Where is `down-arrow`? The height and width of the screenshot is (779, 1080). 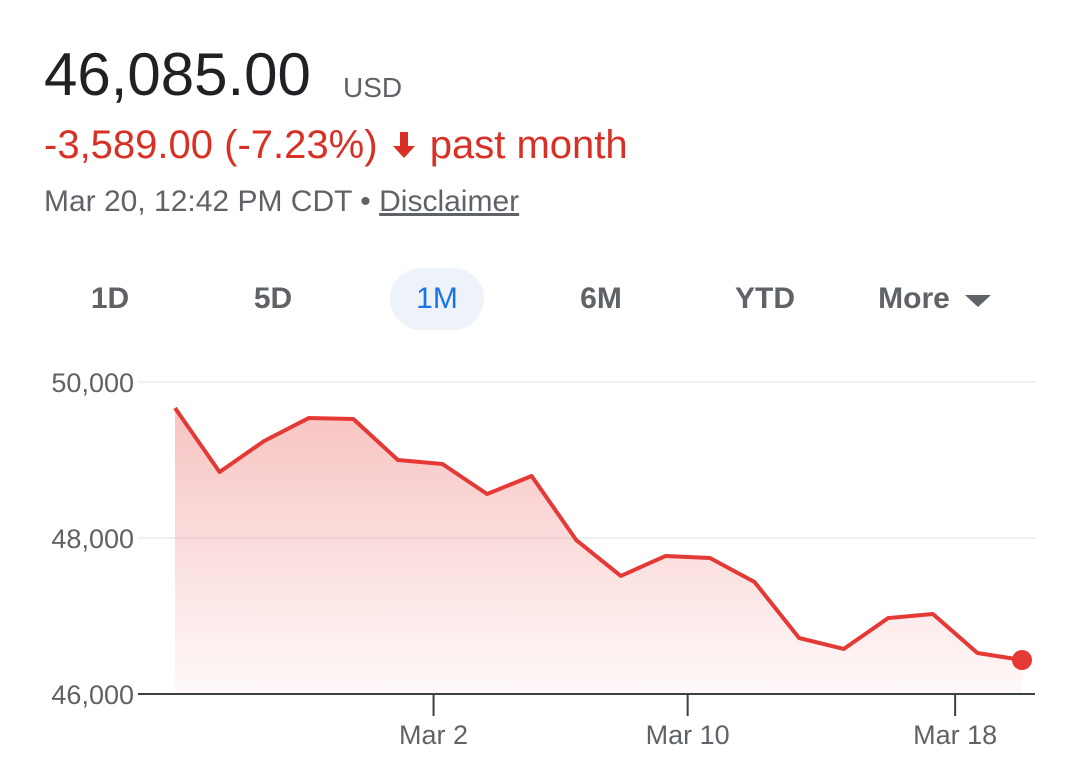 down-arrow is located at coordinates (403, 145).